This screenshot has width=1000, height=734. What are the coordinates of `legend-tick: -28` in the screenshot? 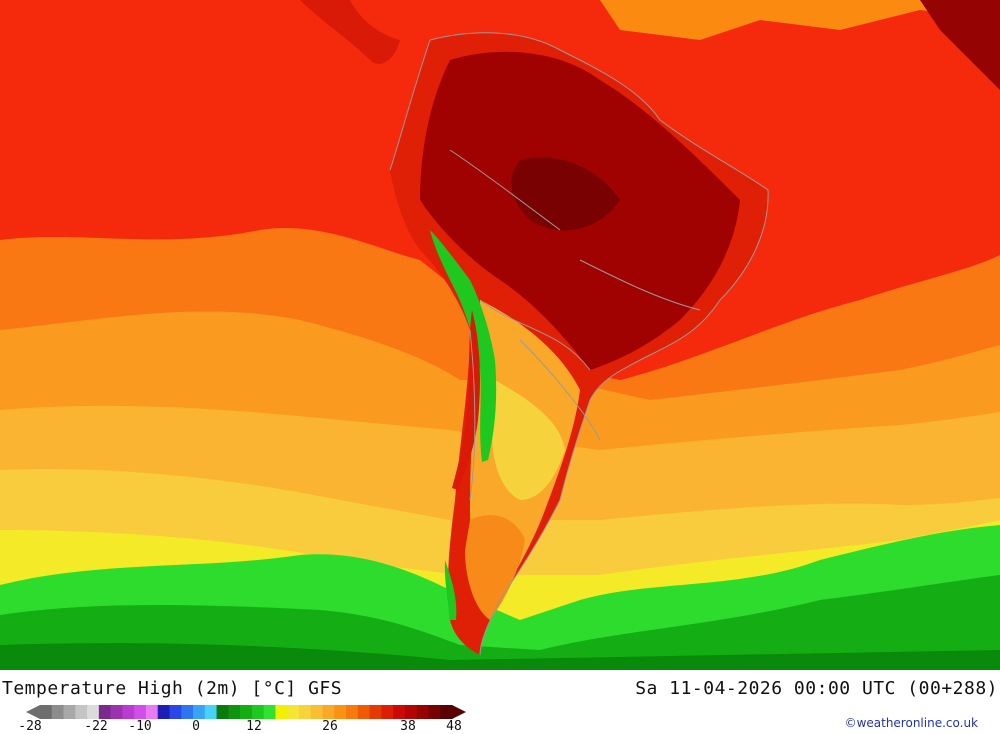 It's located at (30, 726).